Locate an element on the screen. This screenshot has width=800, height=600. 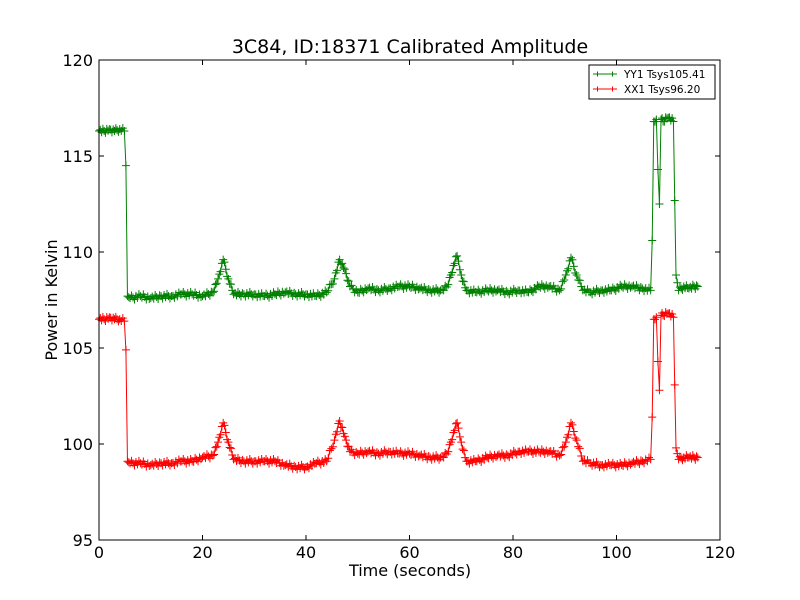
legend-entry-1: YY1 Tsys105.41 is located at coordinates (649, 75).